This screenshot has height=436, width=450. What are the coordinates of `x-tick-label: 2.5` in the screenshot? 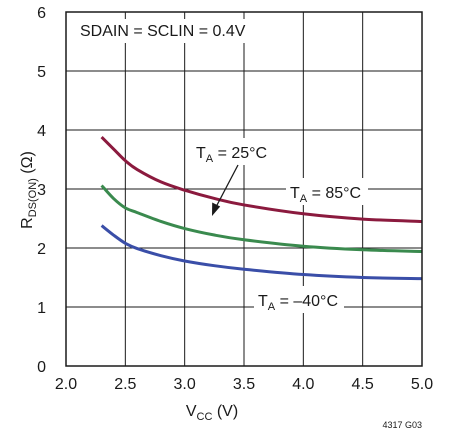 It's located at (125, 384).